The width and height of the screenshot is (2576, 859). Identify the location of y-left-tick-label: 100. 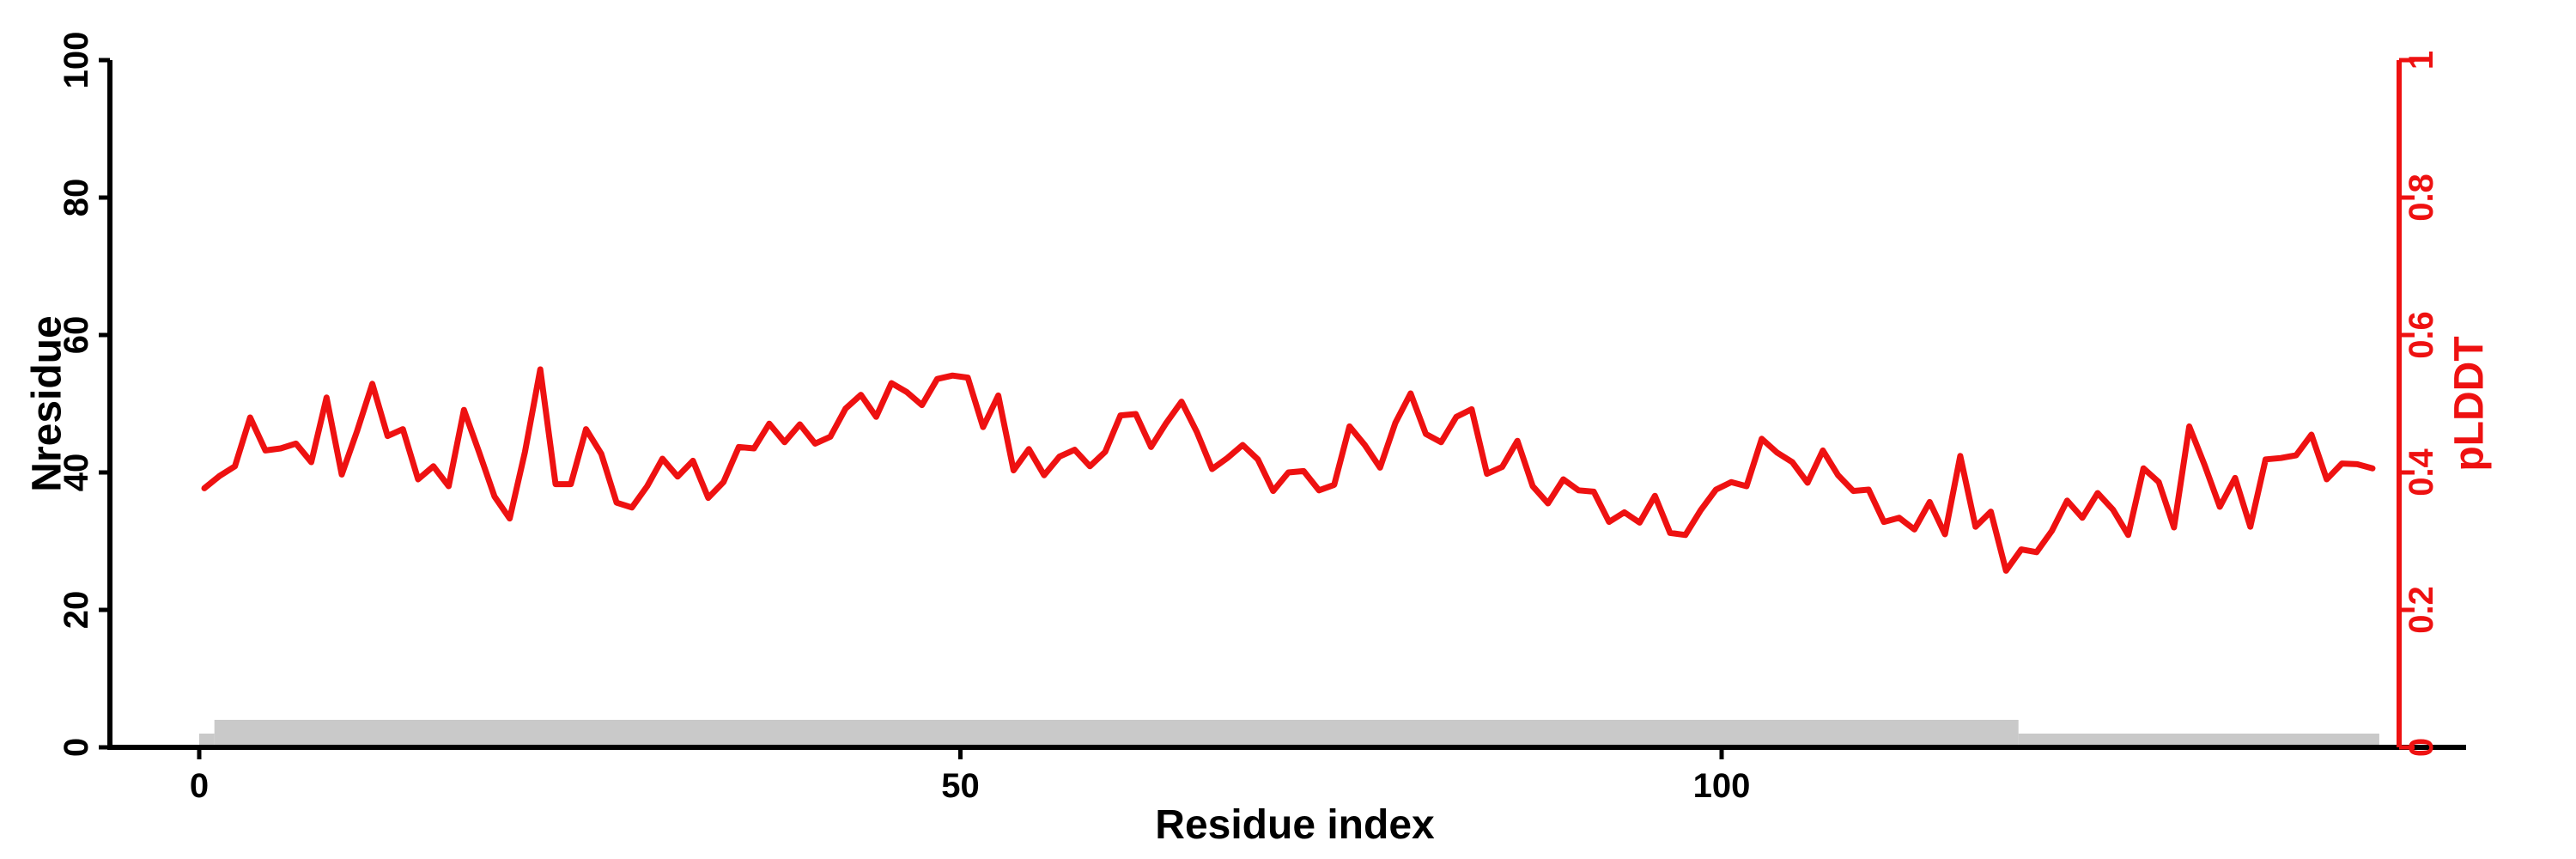
(77, 61).